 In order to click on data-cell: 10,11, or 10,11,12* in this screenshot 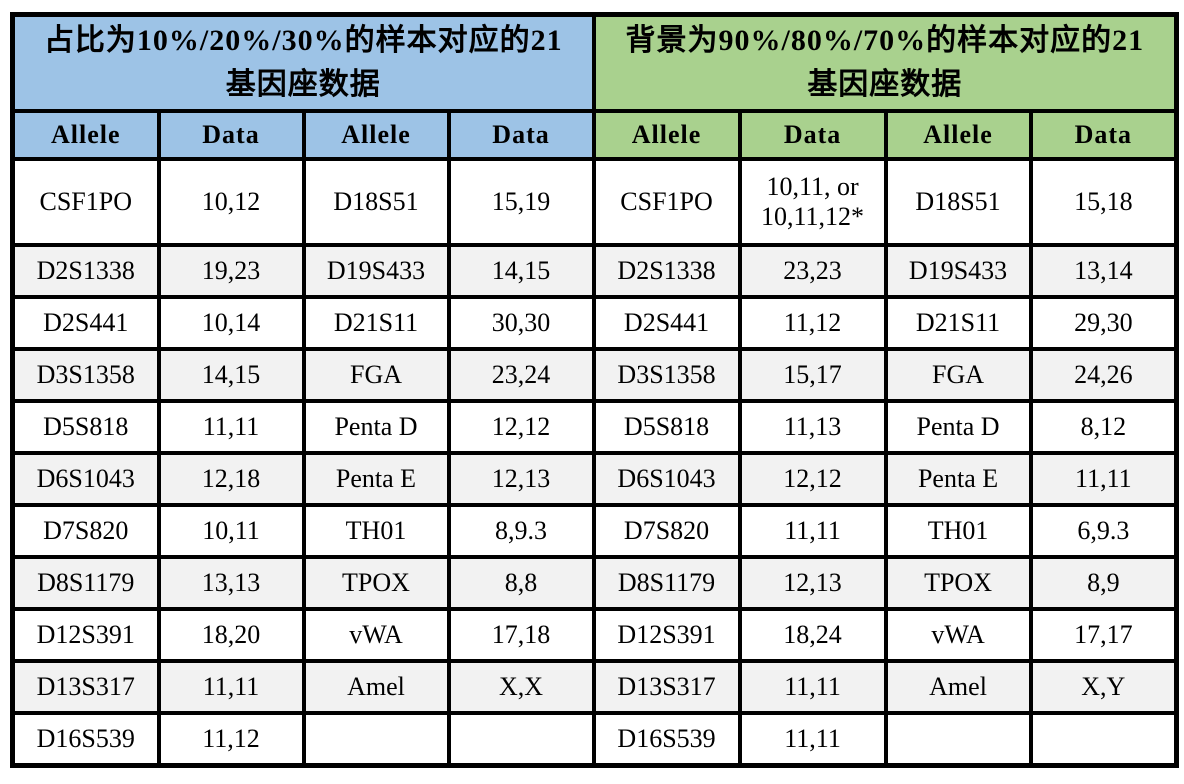, I will do `click(812, 202)`.